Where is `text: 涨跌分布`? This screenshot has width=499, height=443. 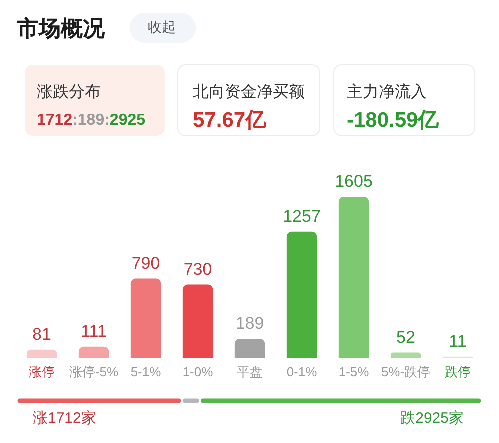
text: 涨跌分布 is located at coordinates (69, 92).